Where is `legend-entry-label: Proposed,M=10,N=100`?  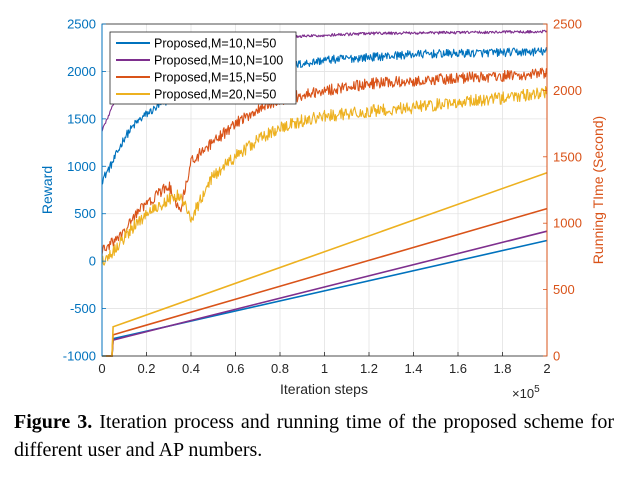
legend-entry-label: Proposed,M=10,N=100 is located at coordinates (218, 61).